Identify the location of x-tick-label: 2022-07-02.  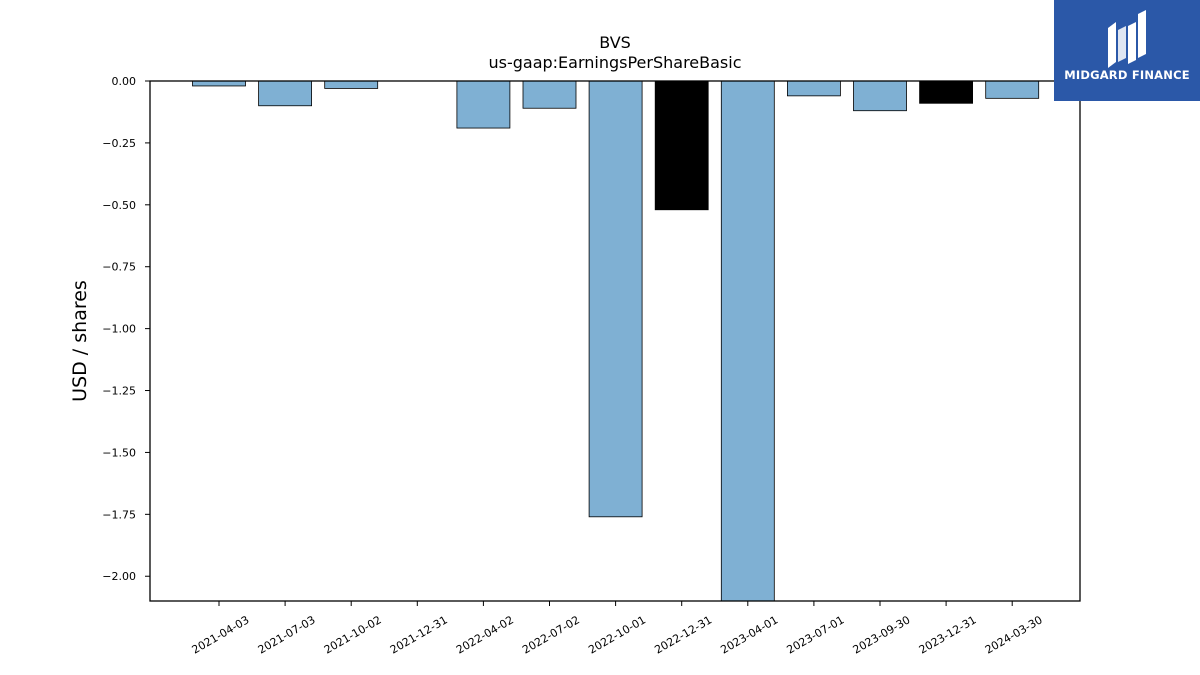
(551, 634).